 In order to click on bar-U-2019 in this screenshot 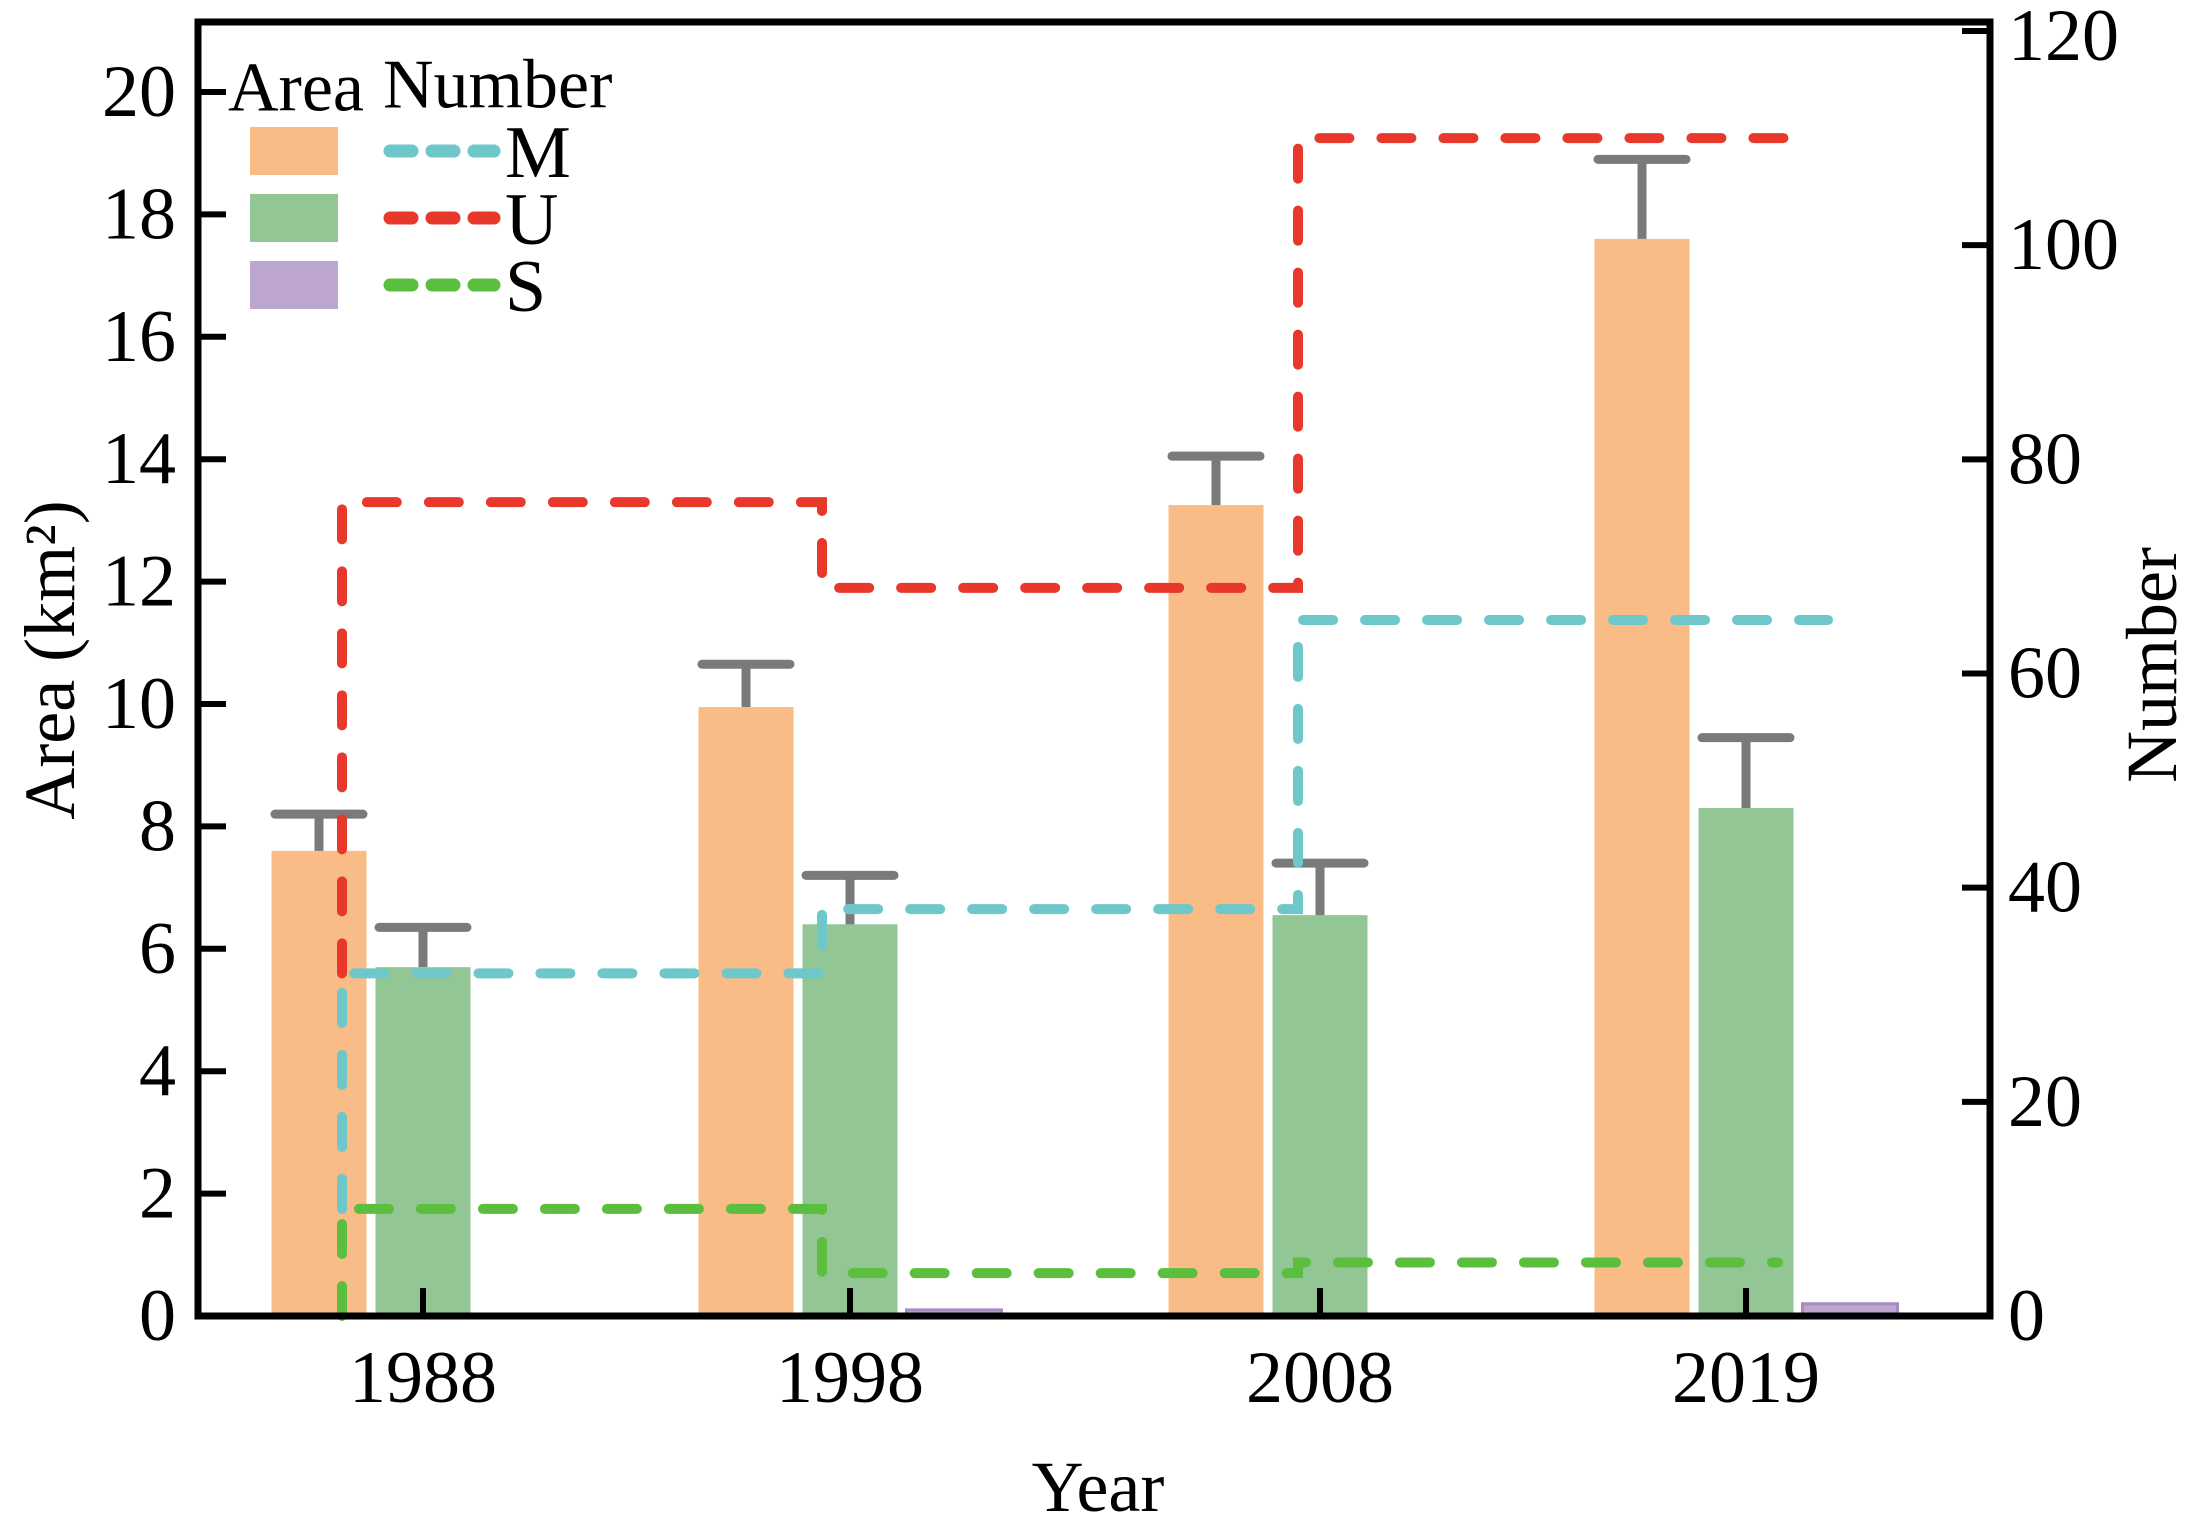, I will do `click(1746, 1062)`.